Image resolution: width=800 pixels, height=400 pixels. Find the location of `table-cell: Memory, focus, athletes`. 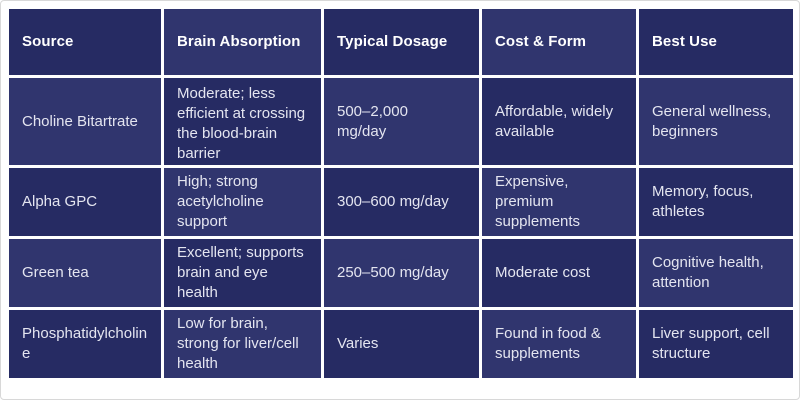

table-cell: Memory, focus, athletes is located at coordinates (716, 202).